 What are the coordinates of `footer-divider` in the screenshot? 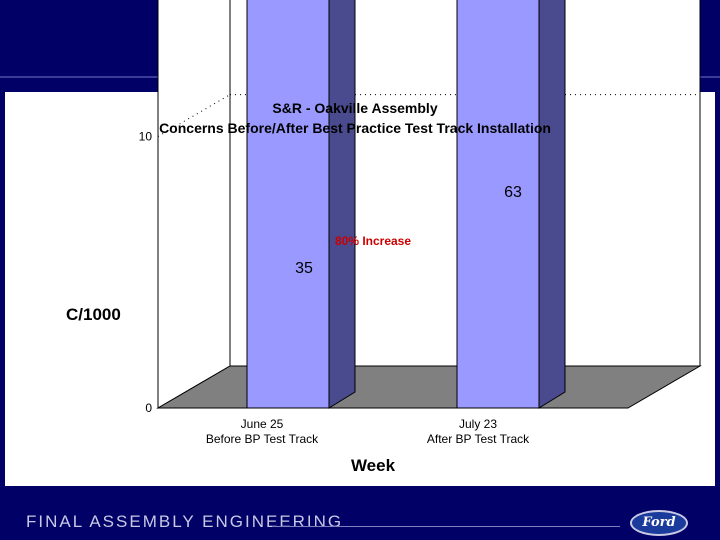 It's located at (446, 526).